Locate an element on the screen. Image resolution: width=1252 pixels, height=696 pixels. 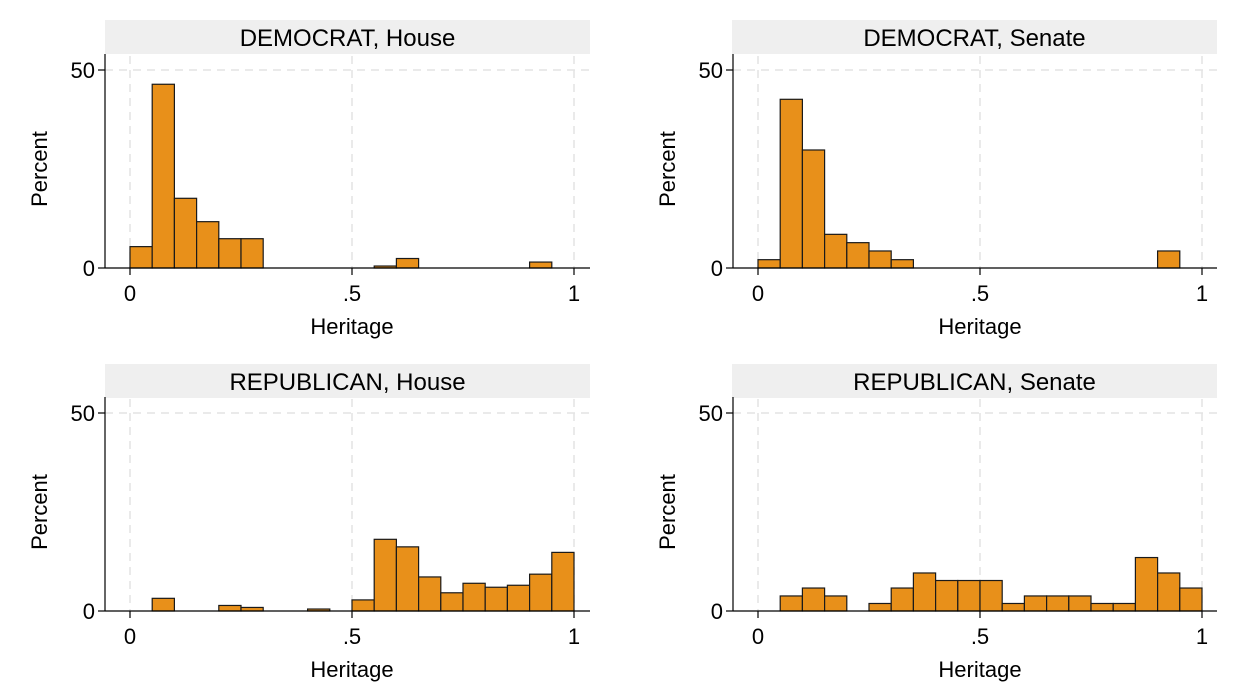
panel-title: REPUBLICAN, Senate is located at coordinates (974, 382).